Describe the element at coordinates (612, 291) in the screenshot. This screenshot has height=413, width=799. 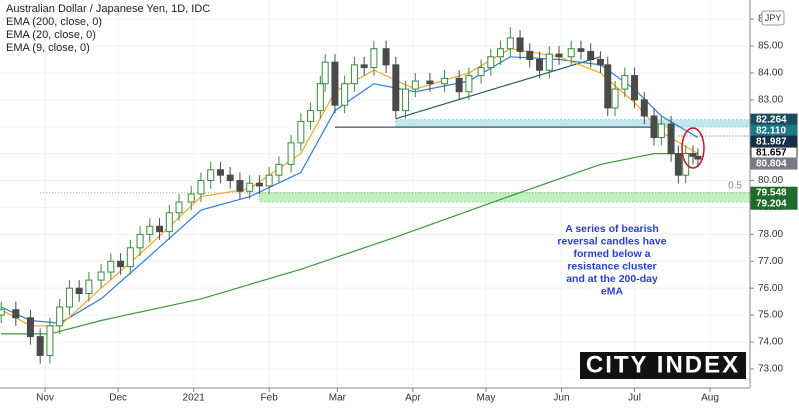
I see `annotation-line: eMA` at that location.